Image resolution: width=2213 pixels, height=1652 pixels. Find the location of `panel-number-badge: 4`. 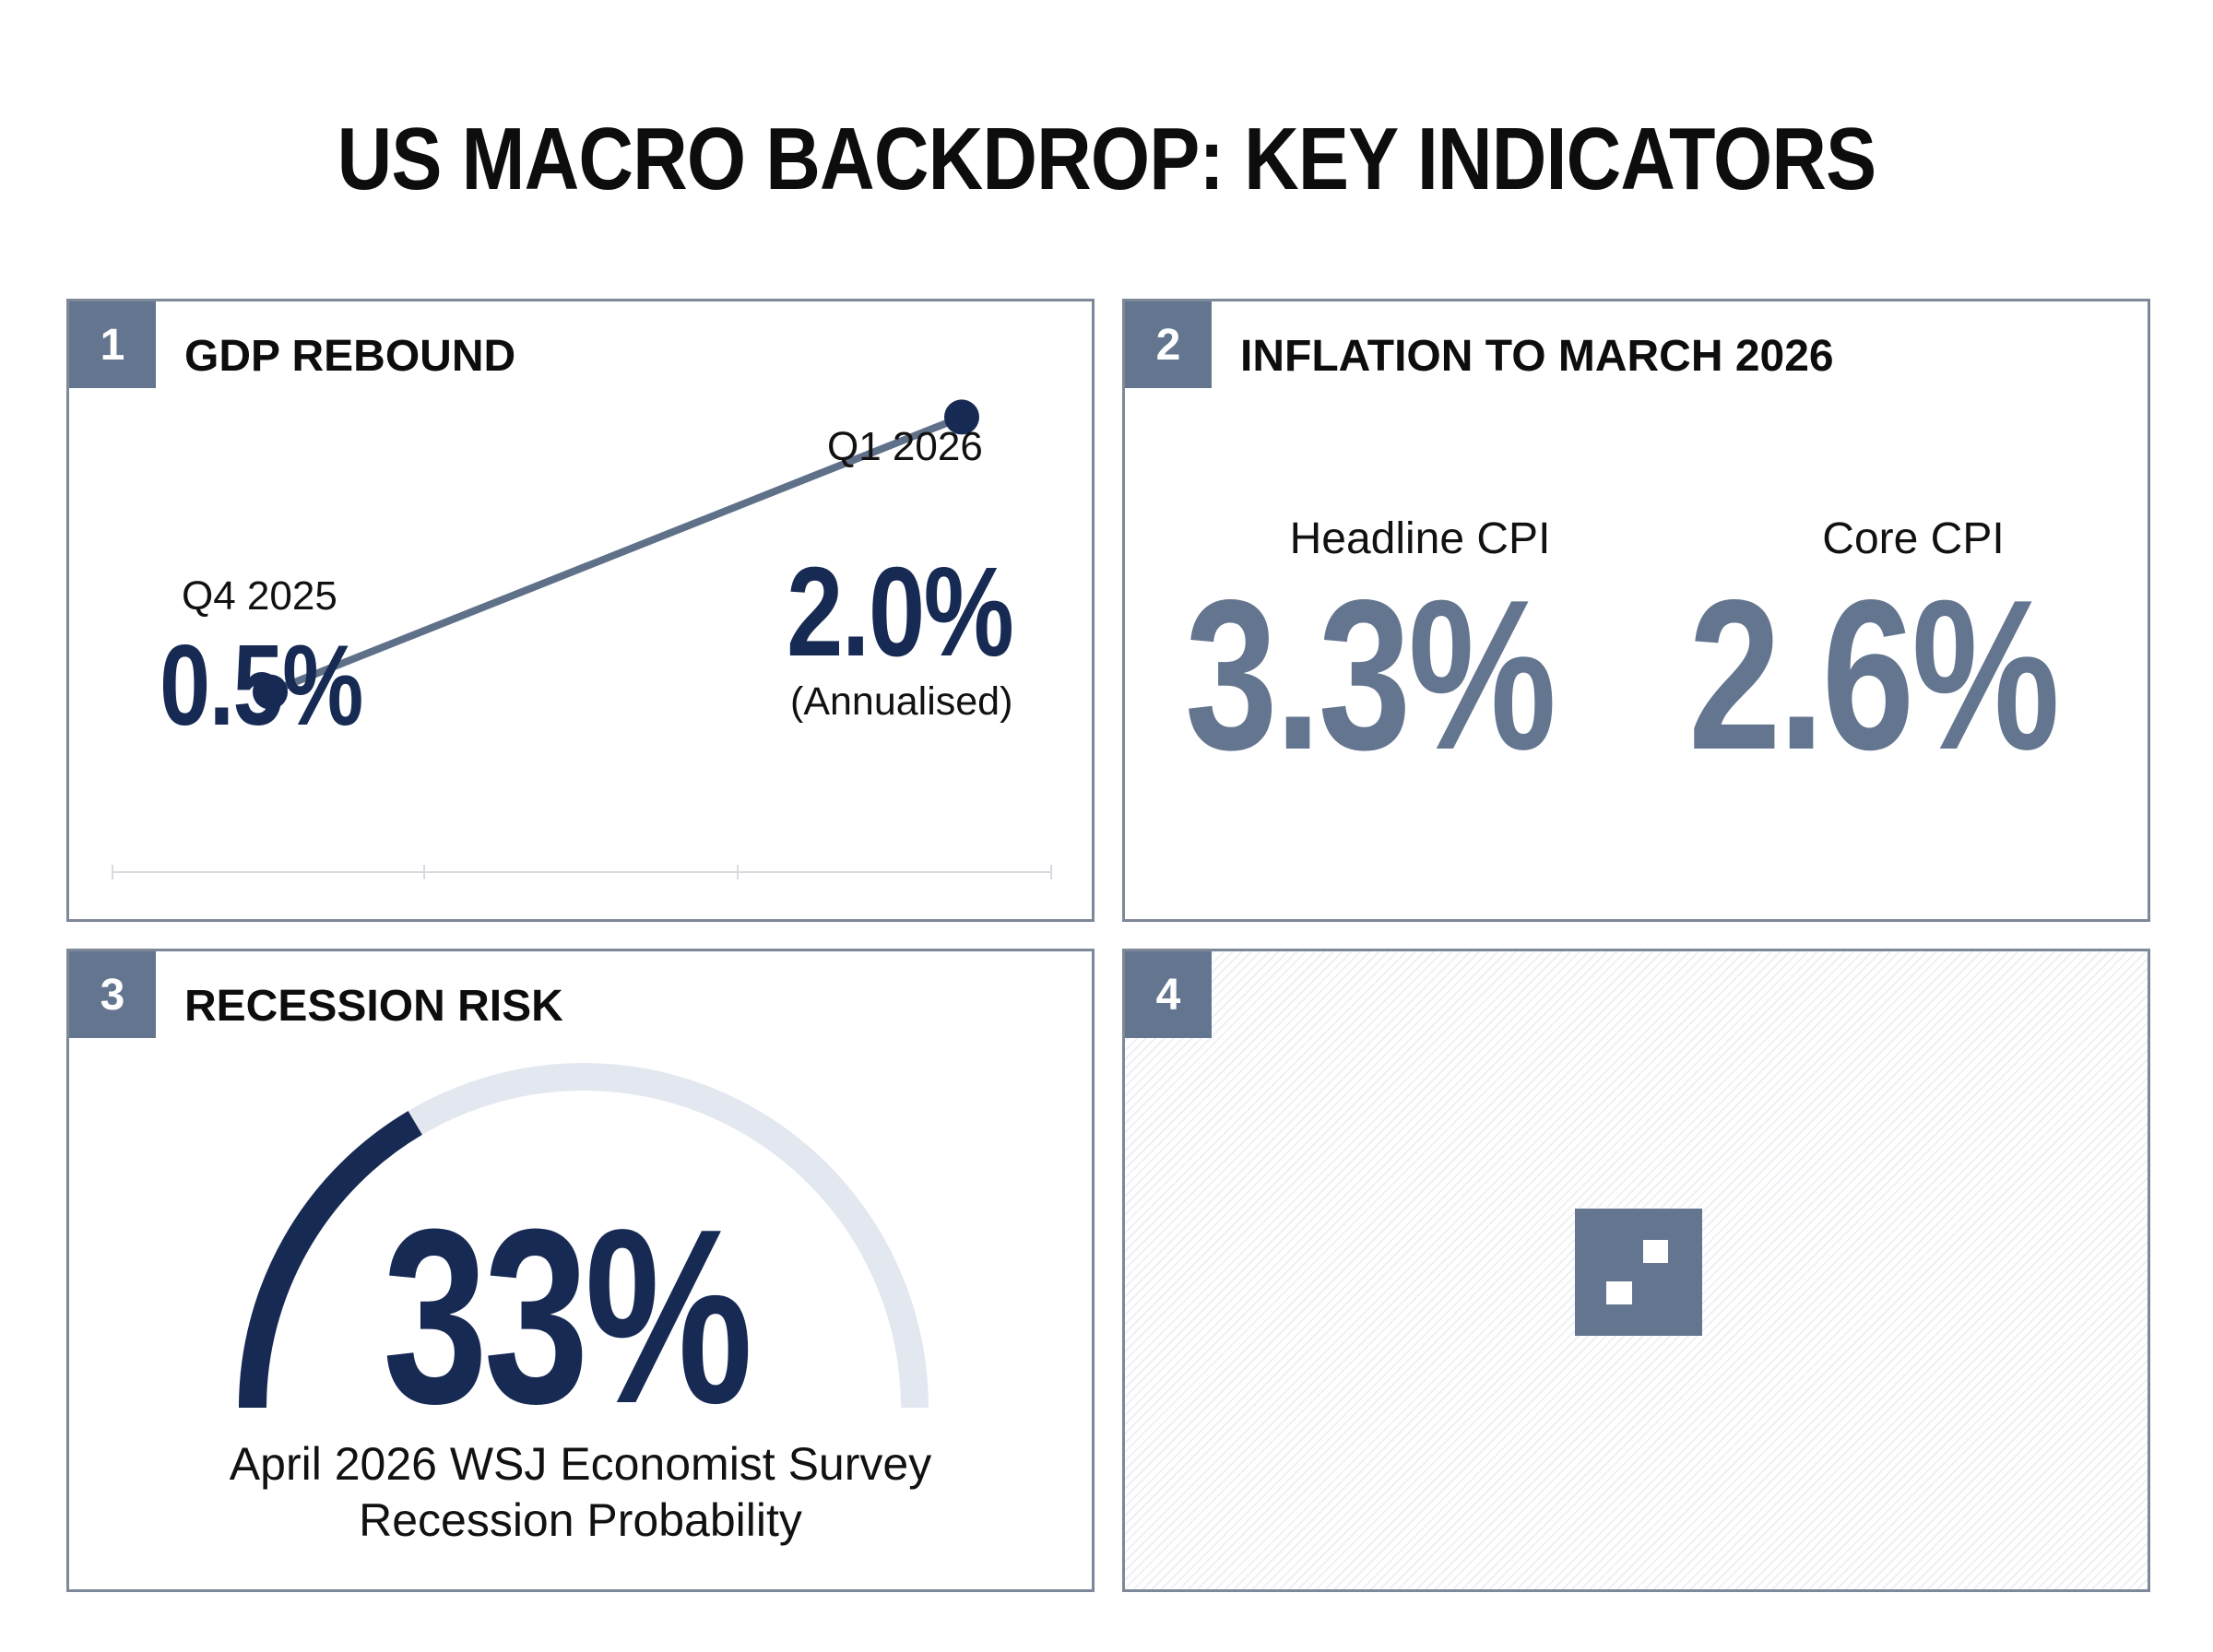

panel-number-badge: 4 is located at coordinates (1168, 994).